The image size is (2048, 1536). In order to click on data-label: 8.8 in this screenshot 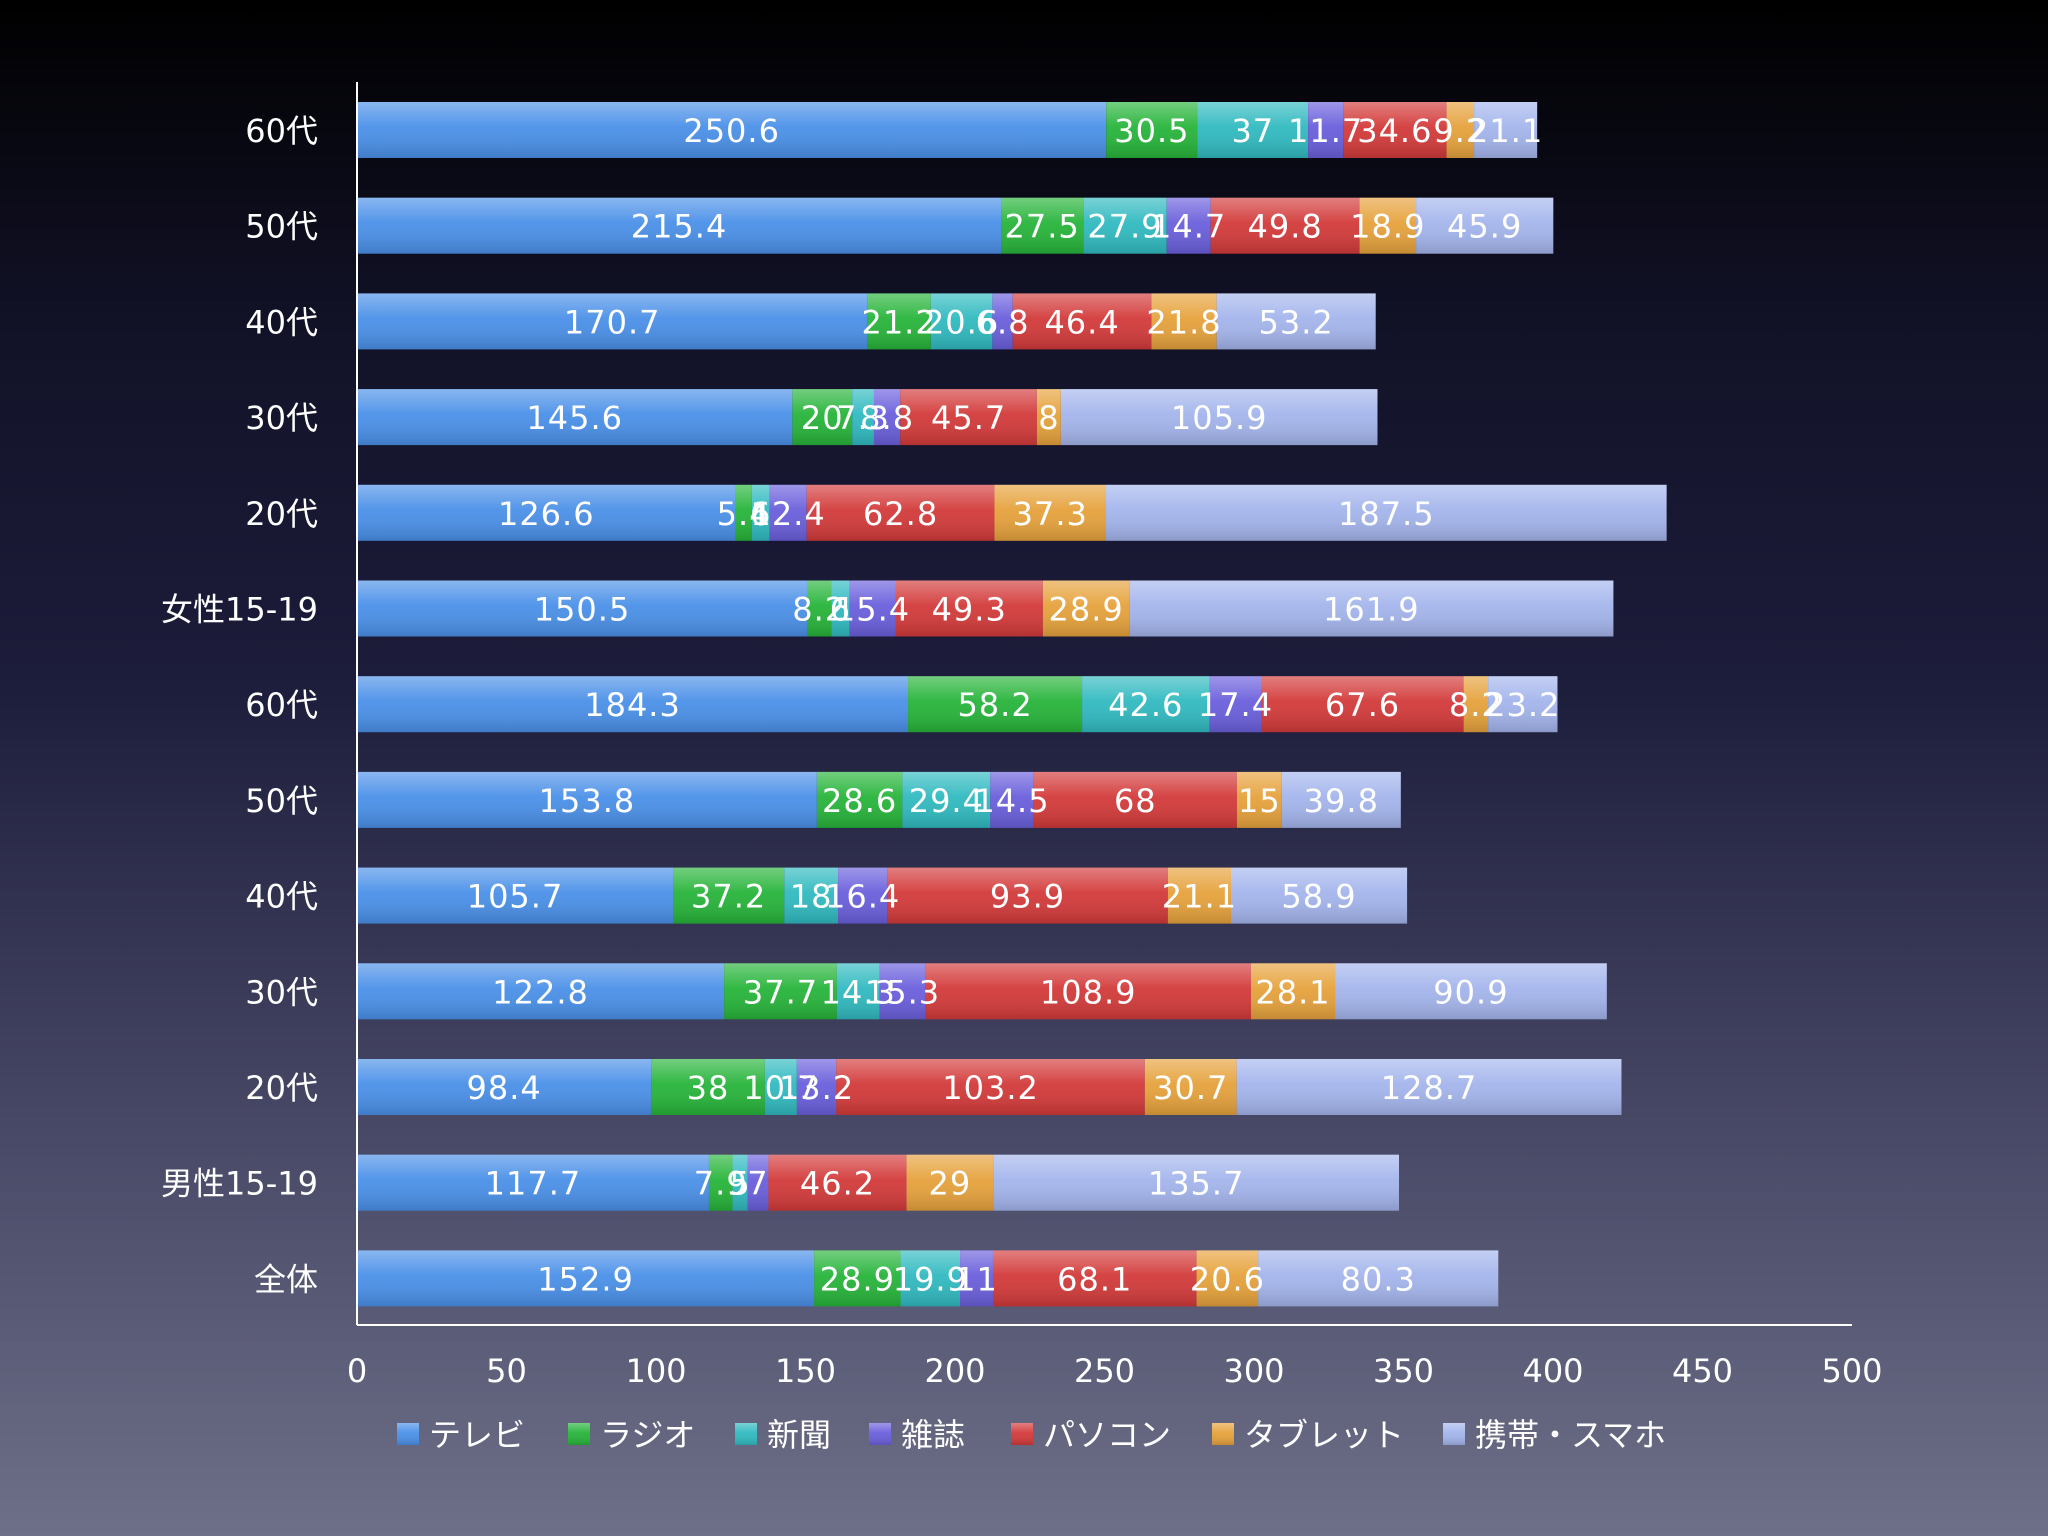, I will do `click(887, 418)`.